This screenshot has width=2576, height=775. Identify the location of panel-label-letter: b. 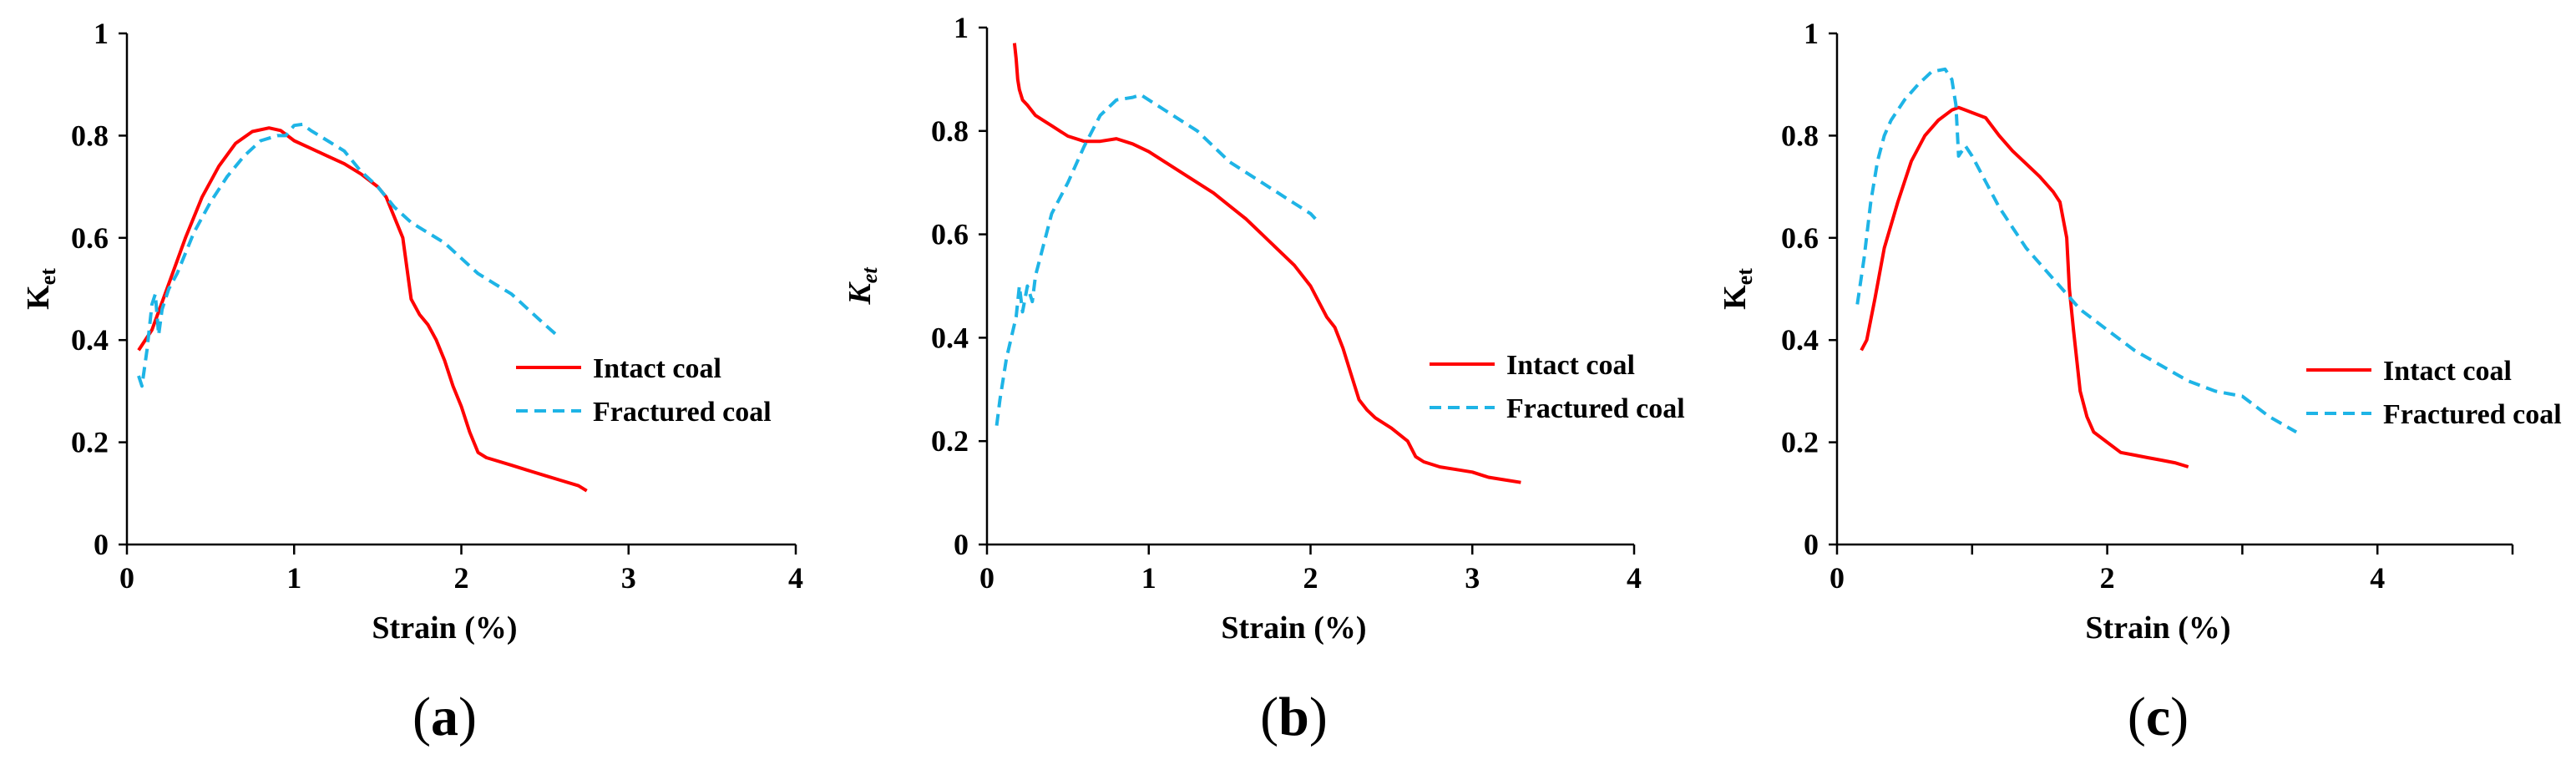
(1293, 717).